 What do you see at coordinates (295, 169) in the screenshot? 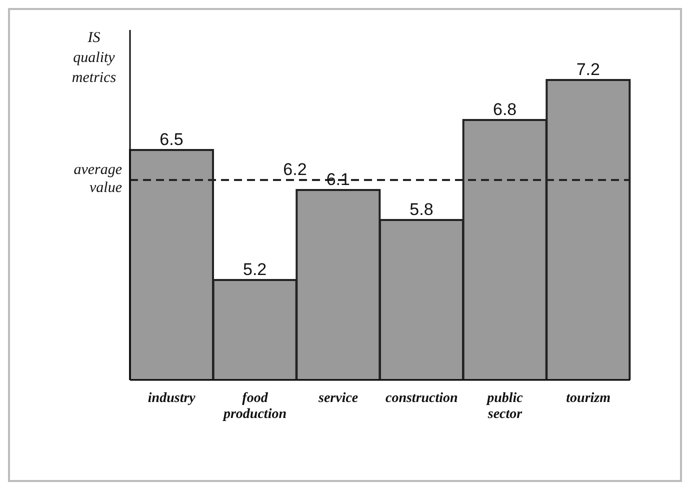
I see `annotation: 6.2` at bounding box center [295, 169].